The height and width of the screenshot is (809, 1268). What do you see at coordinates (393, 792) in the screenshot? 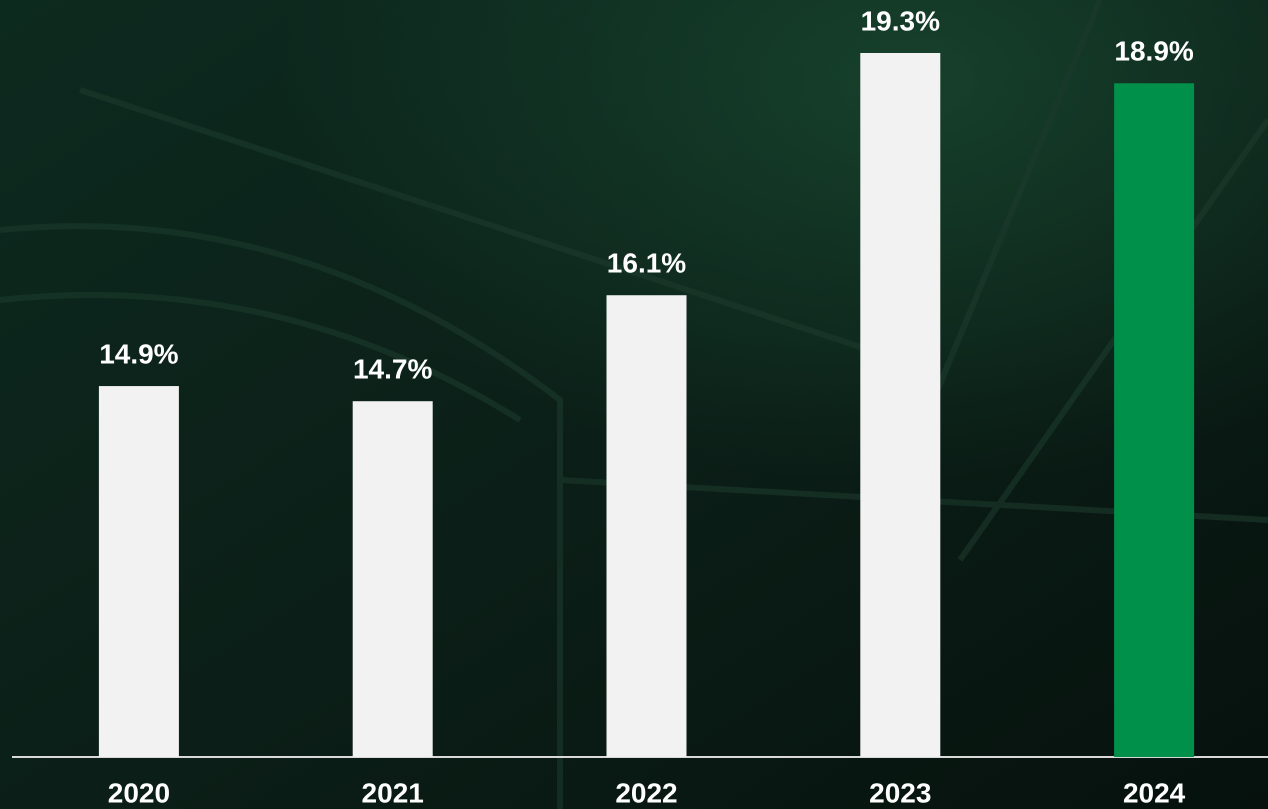
I see `x-tick-label: 2021` at bounding box center [393, 792].